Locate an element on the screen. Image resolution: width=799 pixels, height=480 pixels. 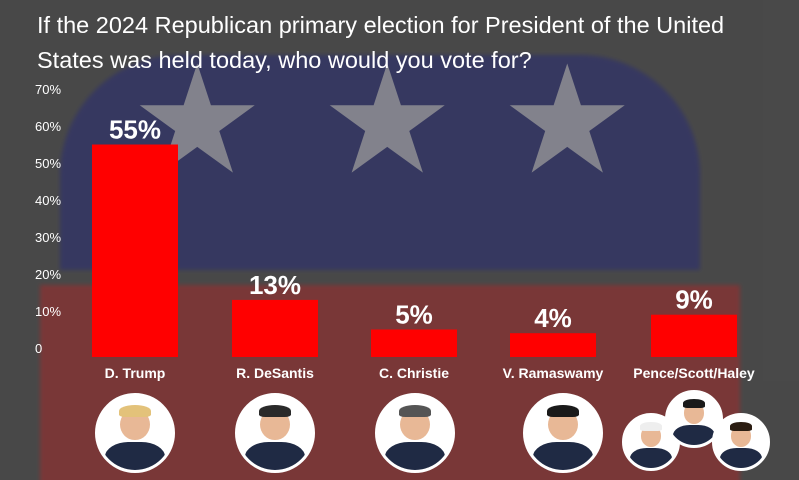
category-label: V. Ramaswamy is located at coordinates (553, 373).